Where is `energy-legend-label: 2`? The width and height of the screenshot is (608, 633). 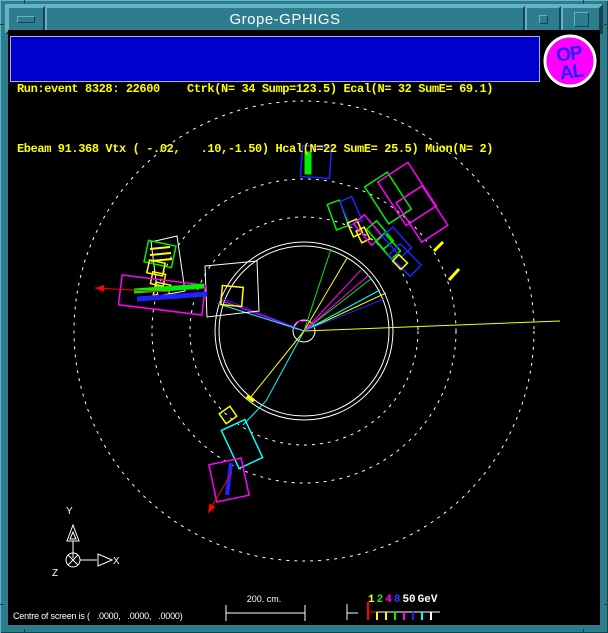 energy-legend-label: 2 is located at coordinates (380, 600).